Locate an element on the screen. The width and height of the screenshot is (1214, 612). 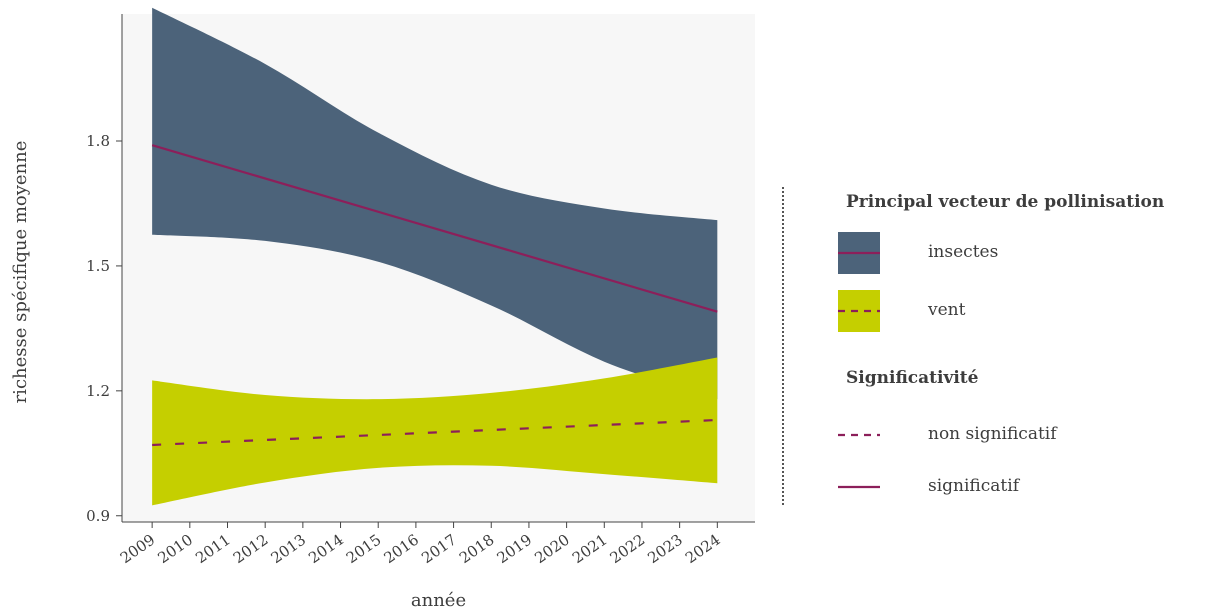
legend-label-non-significatif: non significatif is located at coordinates (992, 434).